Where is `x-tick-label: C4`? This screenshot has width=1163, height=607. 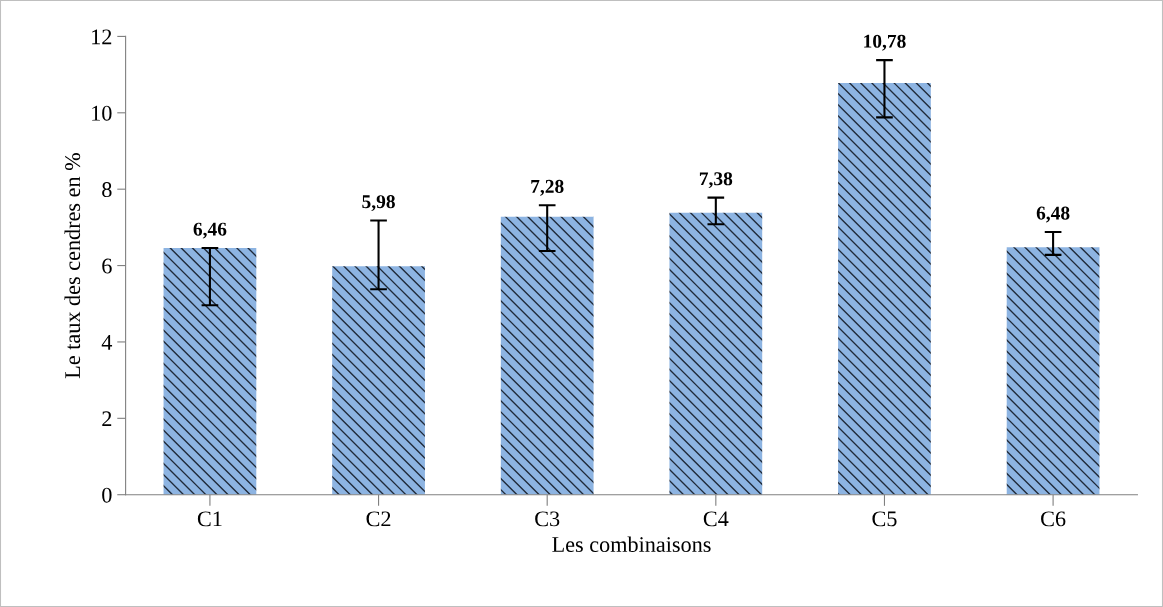 x-tick-label: C4 is located at coordinates (716, 519).